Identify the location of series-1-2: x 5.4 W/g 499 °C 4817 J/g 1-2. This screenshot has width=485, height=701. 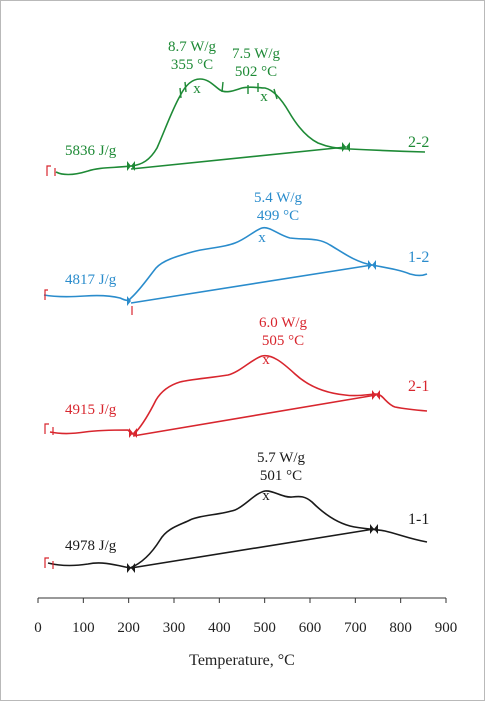
(236, 252).